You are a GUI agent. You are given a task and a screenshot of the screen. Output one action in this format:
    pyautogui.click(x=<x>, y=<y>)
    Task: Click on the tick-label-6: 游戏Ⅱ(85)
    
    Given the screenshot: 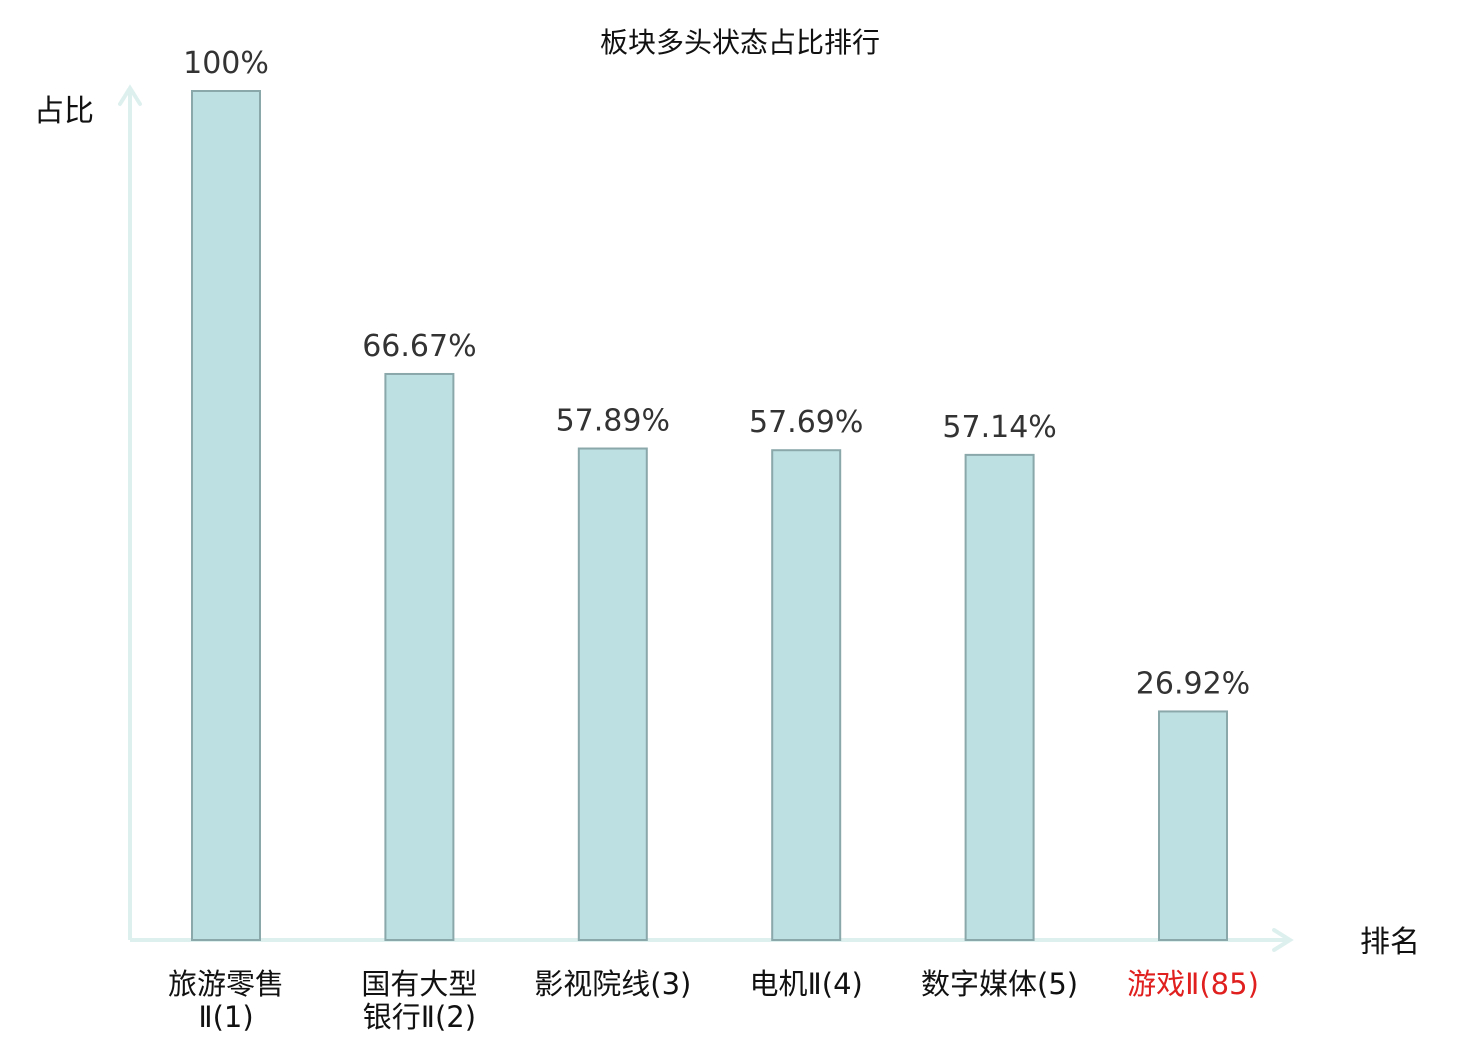 What is the action you would take?
    pyautogui.click(x=1193, y=984)
    